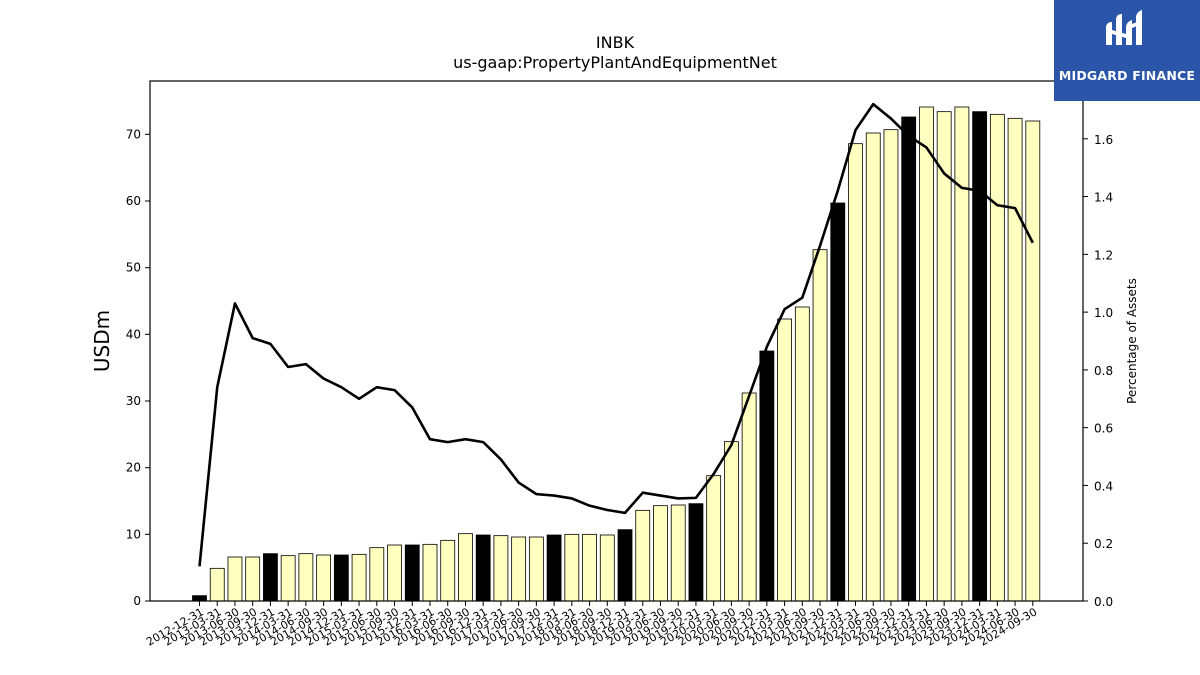 This screenshot has width=1200, height=675. What do you see at coordinates (615, 42) in the screenshot?
I see `chart-title: INBK` at bounding box center [615, 42].